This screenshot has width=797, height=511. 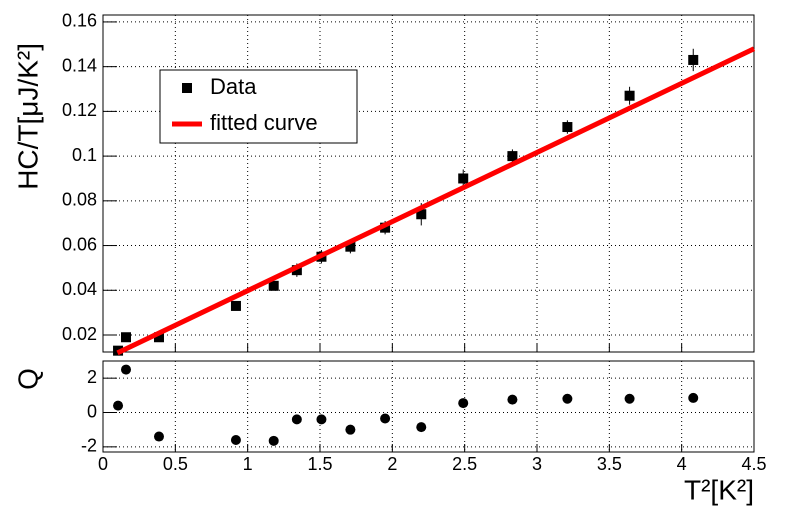 I want to click on legend-label: Data, so click(x=233, y=86).